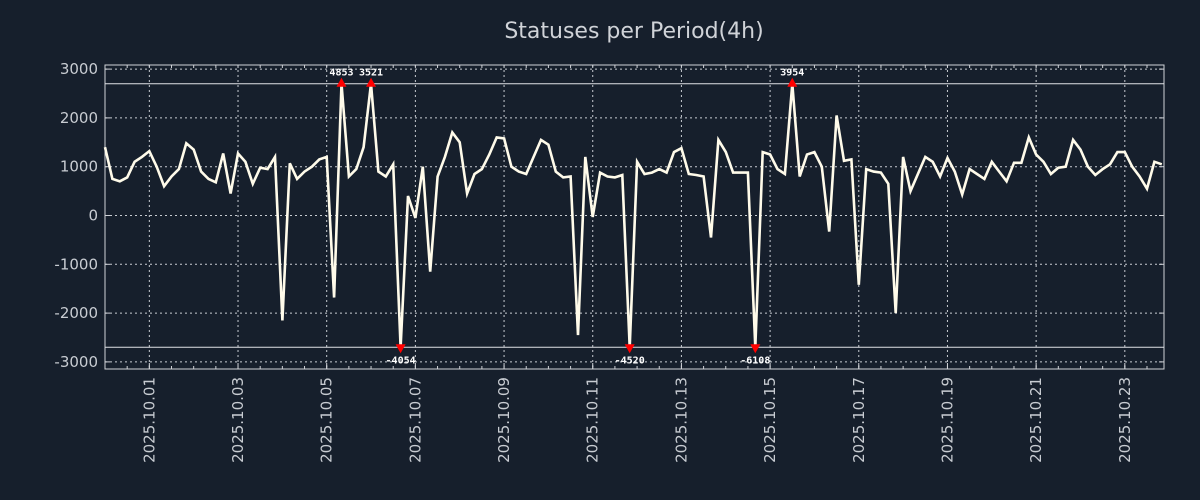  Describe the element at coordinates (79, 118) in the screenshot. I see `y-tick-label: 2000` at that location.